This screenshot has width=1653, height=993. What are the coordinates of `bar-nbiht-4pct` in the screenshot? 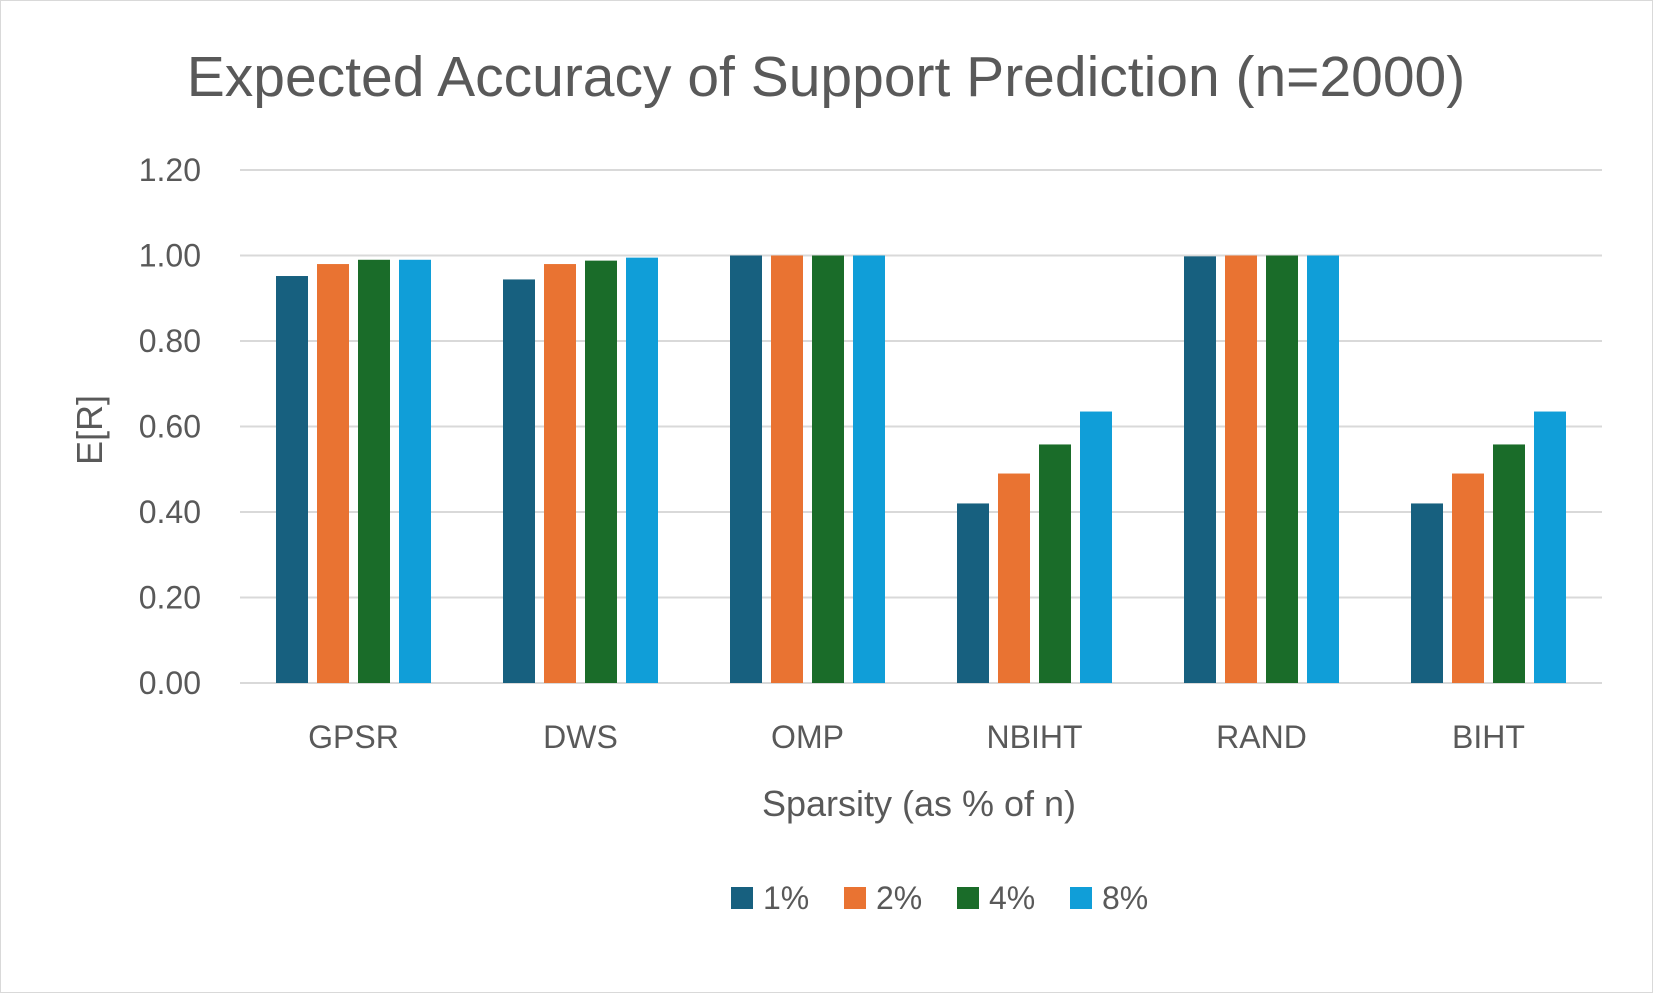 It's located at (1055, 563).